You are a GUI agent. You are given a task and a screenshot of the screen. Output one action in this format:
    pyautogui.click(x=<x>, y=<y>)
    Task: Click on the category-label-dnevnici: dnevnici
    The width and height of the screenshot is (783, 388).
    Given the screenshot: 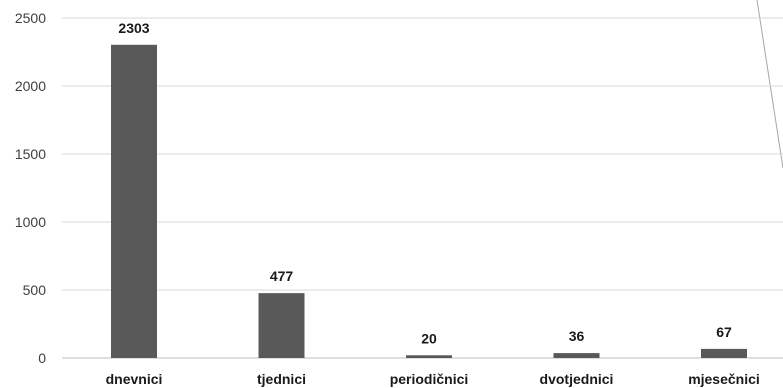 What is the action you would take?
    pyautogui.click(x=134, y=379)
    